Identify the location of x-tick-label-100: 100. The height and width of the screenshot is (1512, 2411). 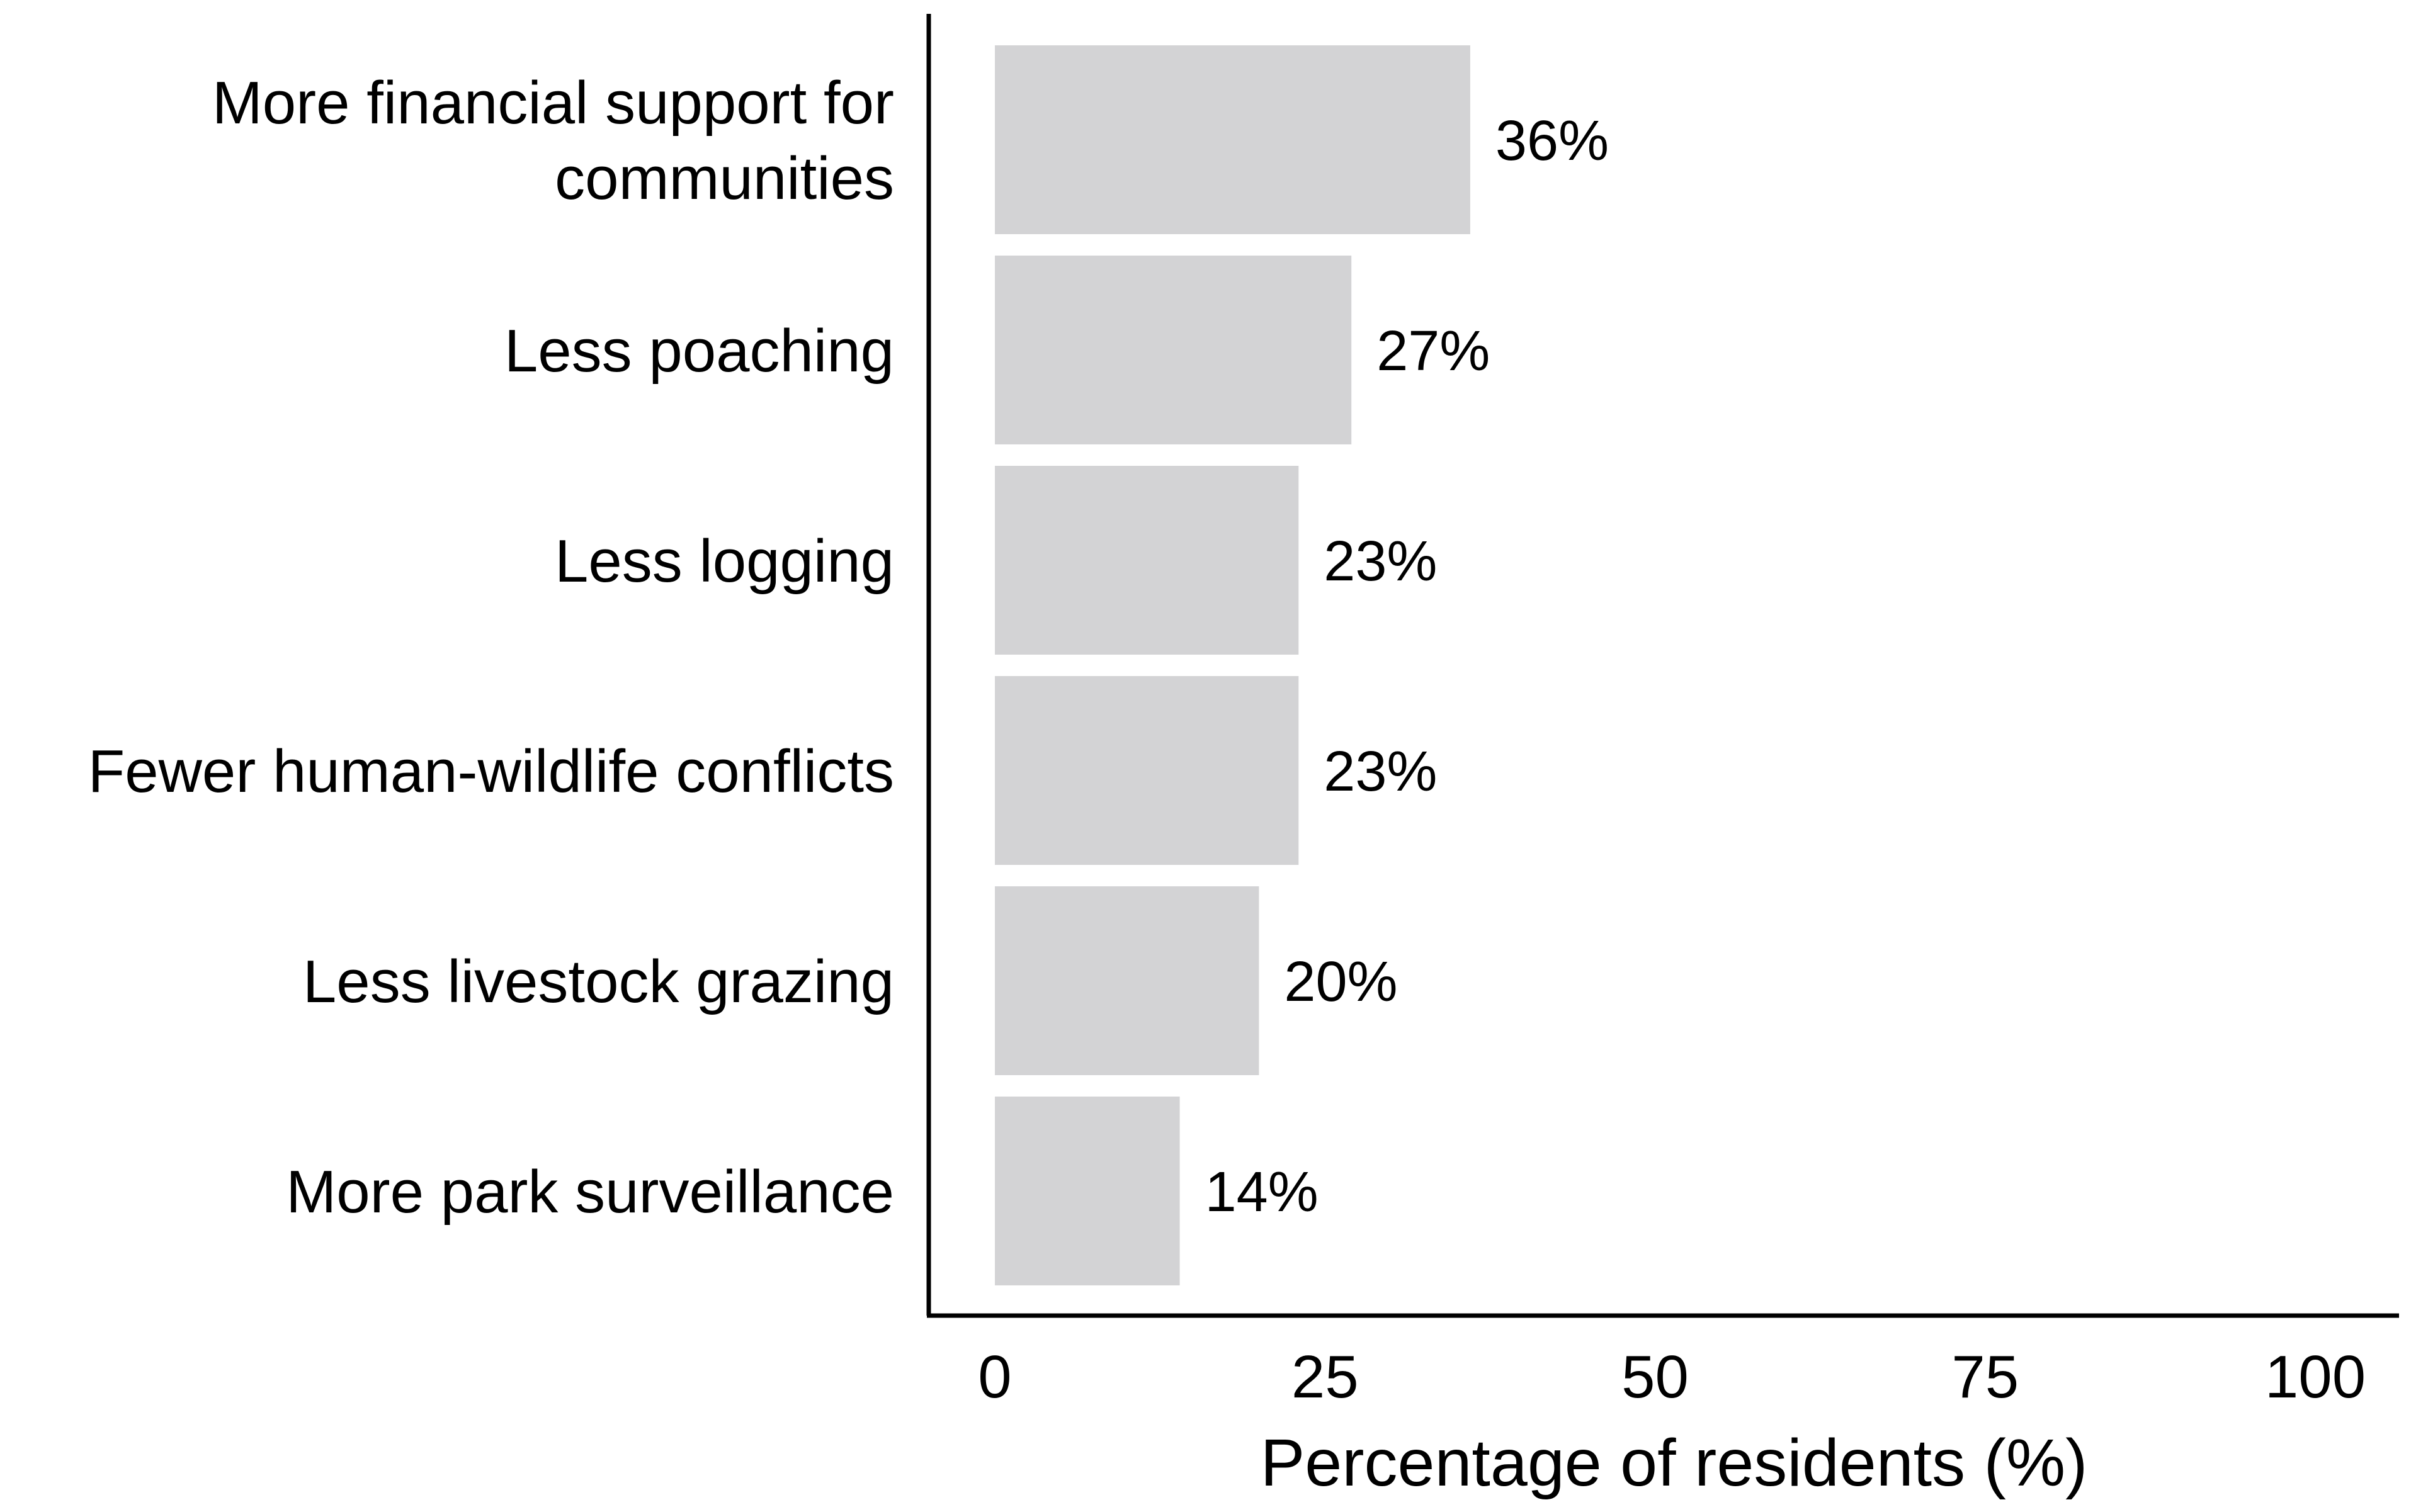
(2315, 1377).